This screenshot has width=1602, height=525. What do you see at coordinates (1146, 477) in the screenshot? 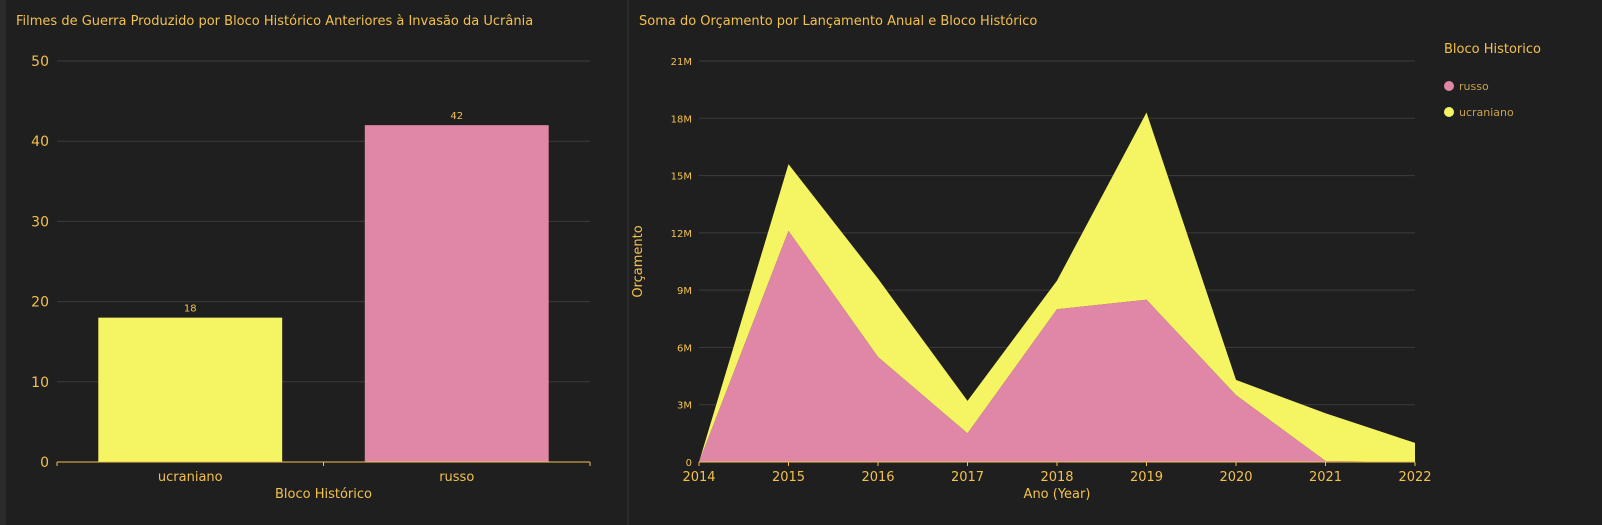
I see `area-x-tick-label: 2019` at bounding box center [1146, 477].